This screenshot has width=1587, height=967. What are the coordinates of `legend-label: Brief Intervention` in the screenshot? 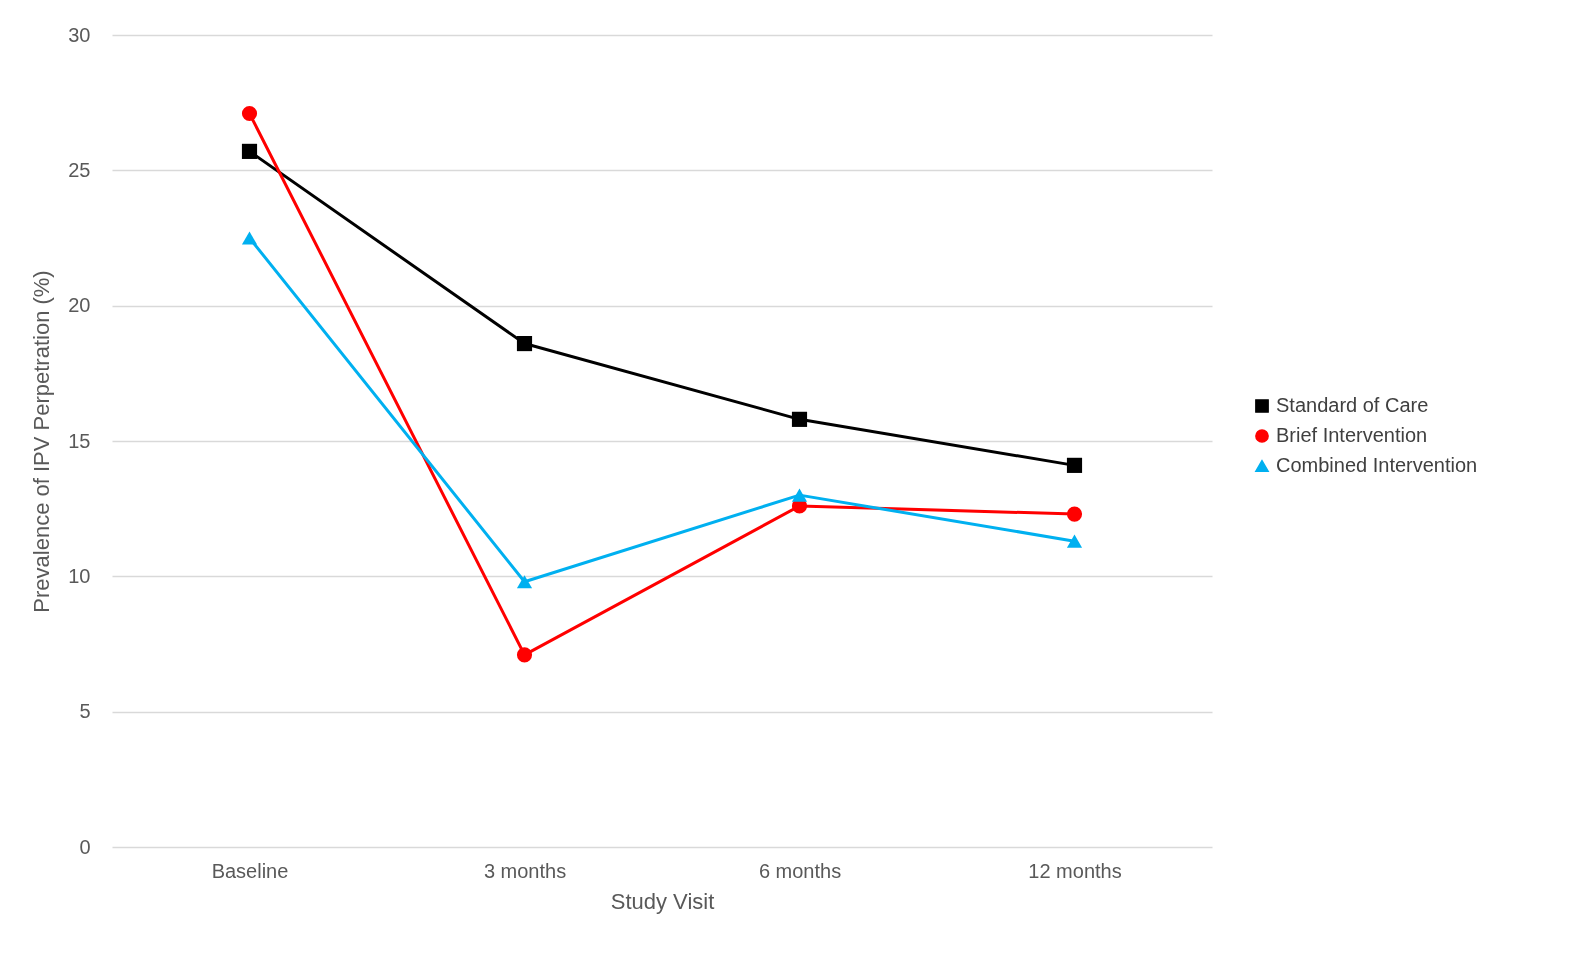 It's located at (1352, 435).